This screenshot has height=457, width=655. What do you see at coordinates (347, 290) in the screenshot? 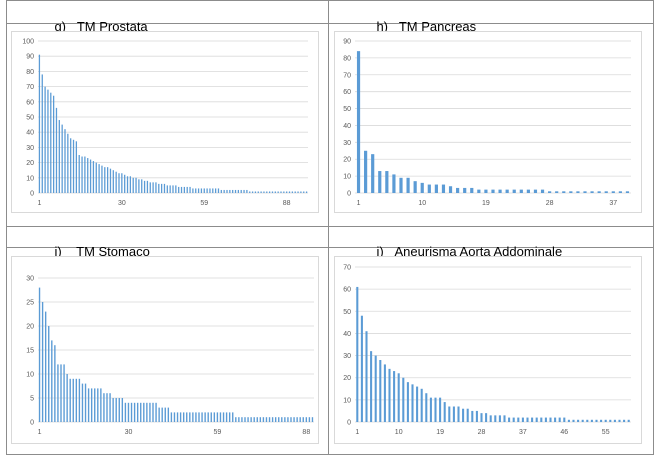
I see `aneurisma-ytick-label-6: 60` at bounding box center [347, 290].